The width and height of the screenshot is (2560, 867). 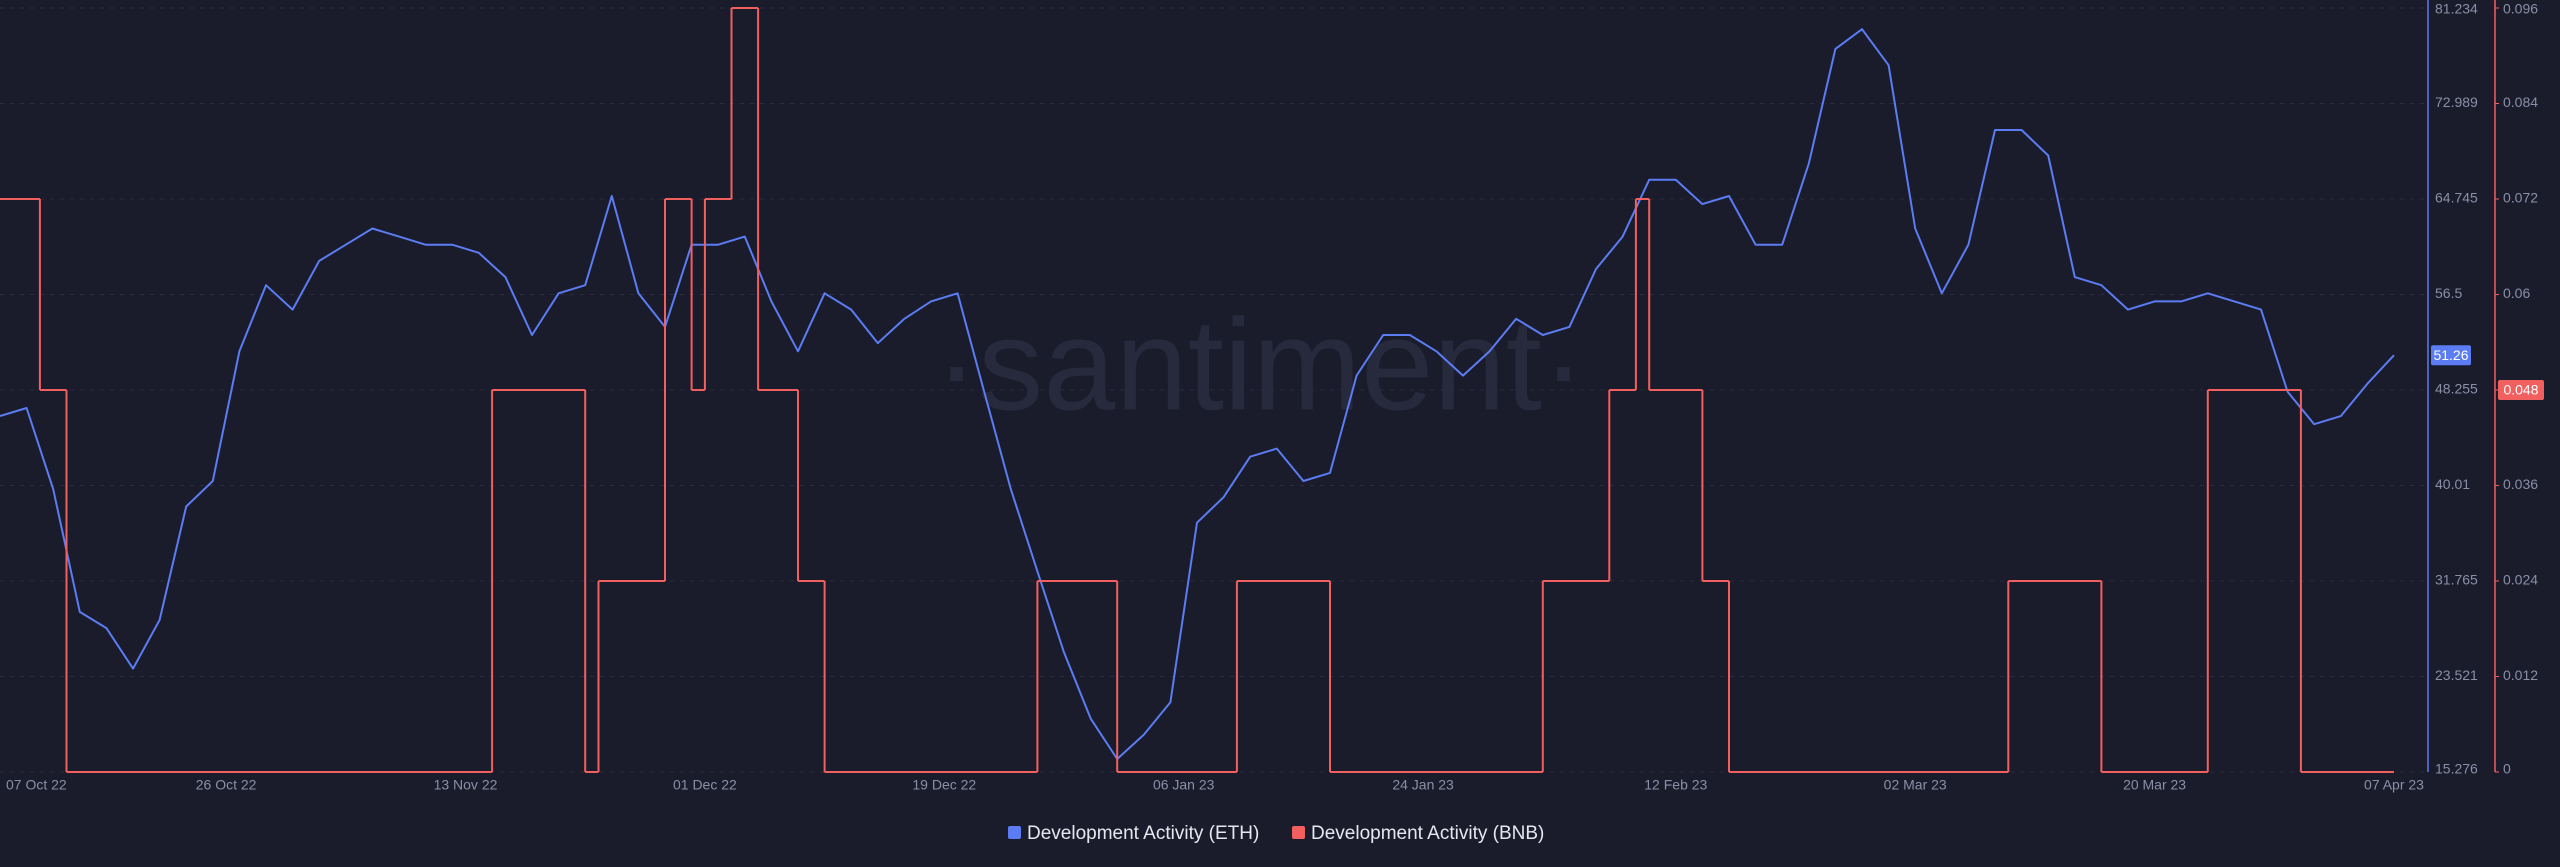 What do you see at coordinates (1915, 785) in the screenshot?
I see `x-tick-label: 02 Mar 23` at bounding box center [1915, 785].